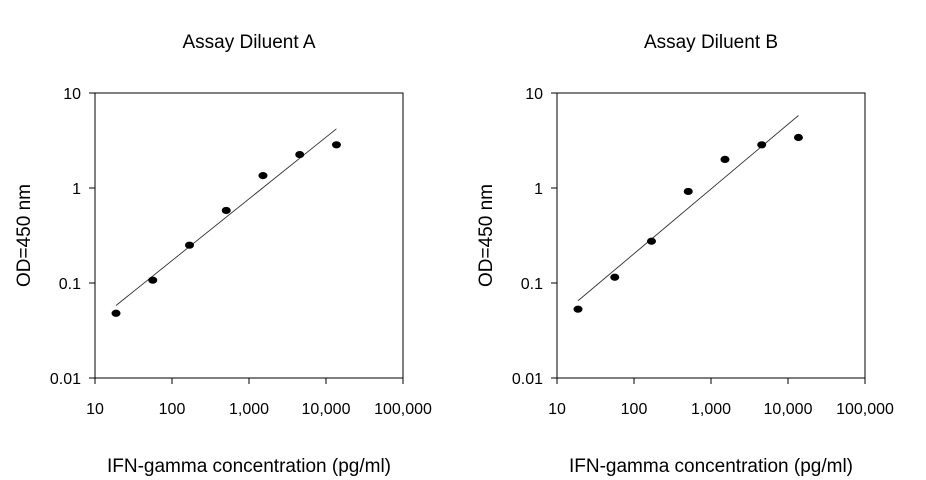  Describe the element at coordinates (248, 42) in the screenshot. I see `chart-title: Assay Diluent A` at that location.